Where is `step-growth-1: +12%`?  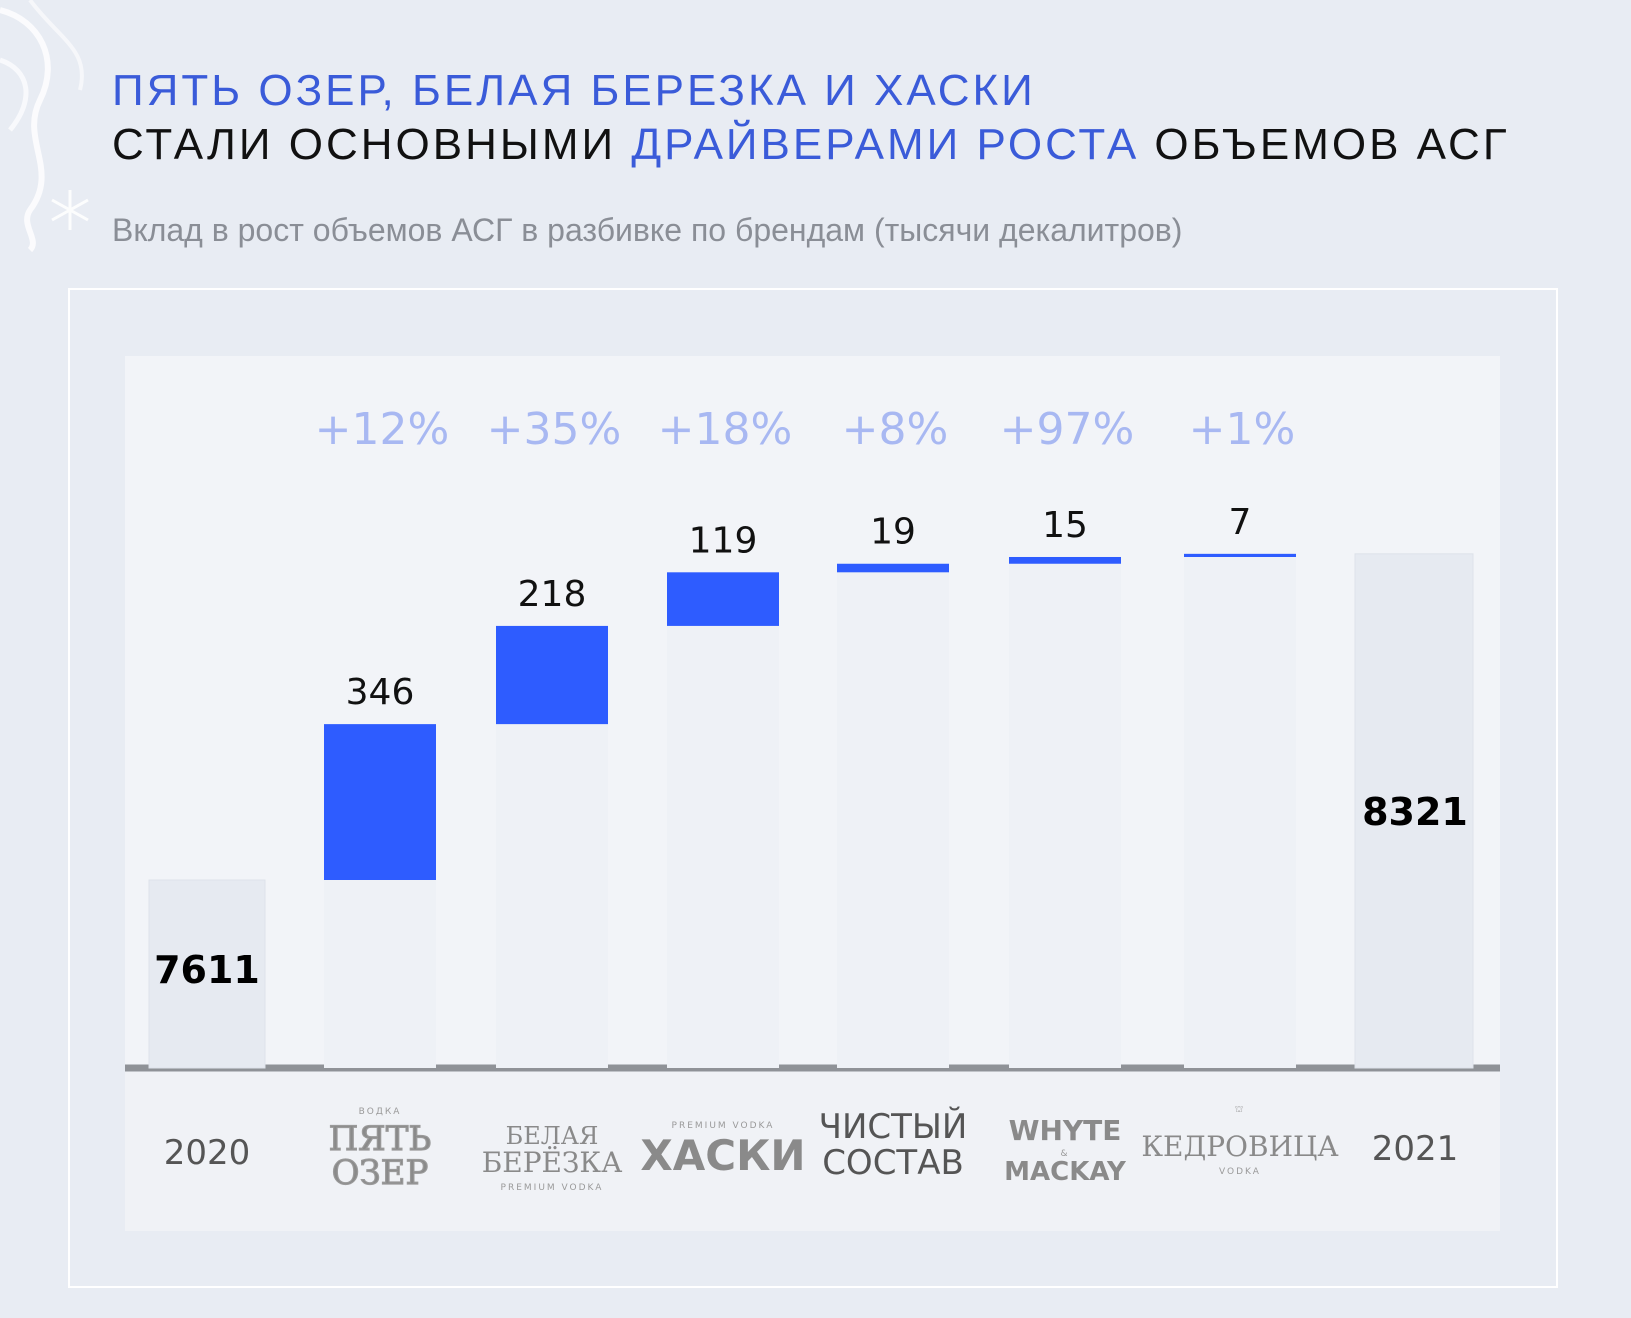
step-growth-1: +12% is located at coordinates (382, 429).